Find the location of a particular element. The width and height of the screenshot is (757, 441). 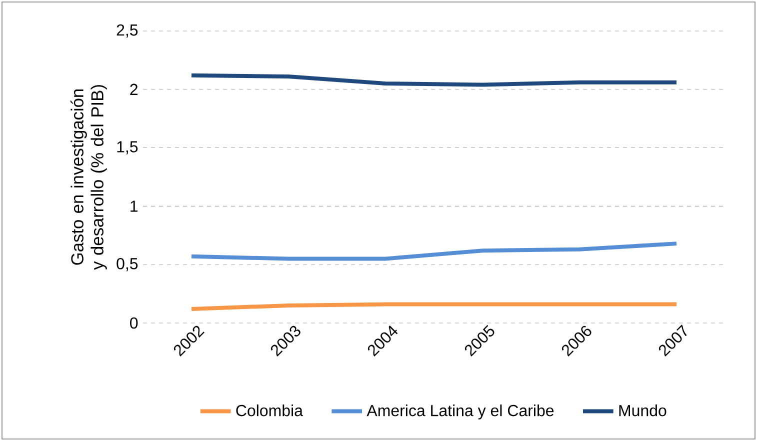

y-tick-label: 1 is located at coordinates (134, 206).